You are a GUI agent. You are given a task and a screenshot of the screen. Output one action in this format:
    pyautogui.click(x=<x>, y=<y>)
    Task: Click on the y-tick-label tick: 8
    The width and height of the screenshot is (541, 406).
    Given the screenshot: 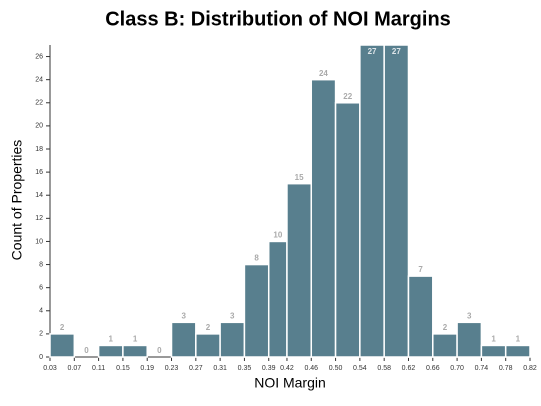 What is the action you would take?
    pyautogui.click(x=41, y=264)
    